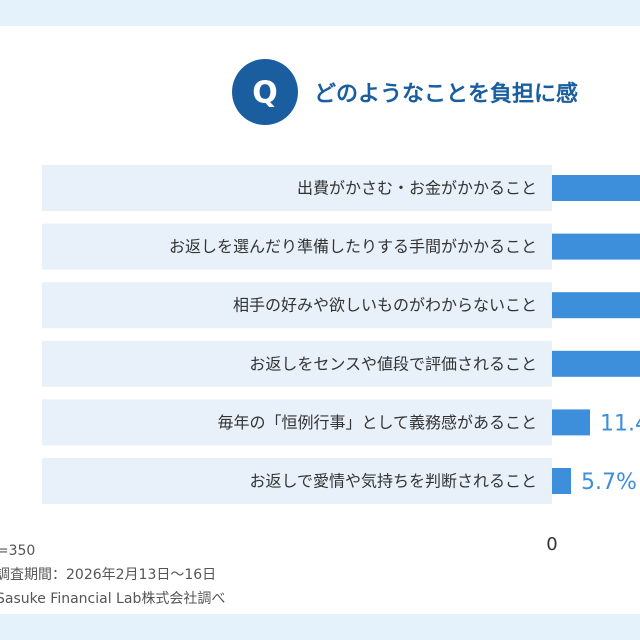 The width and height of the screenshot is (640, 640). What do you see at coordinates (393, 363) in the screenshot?
I see `category-label: お返しをセンスや値段で評価されること` at bounding box center [393, 363].